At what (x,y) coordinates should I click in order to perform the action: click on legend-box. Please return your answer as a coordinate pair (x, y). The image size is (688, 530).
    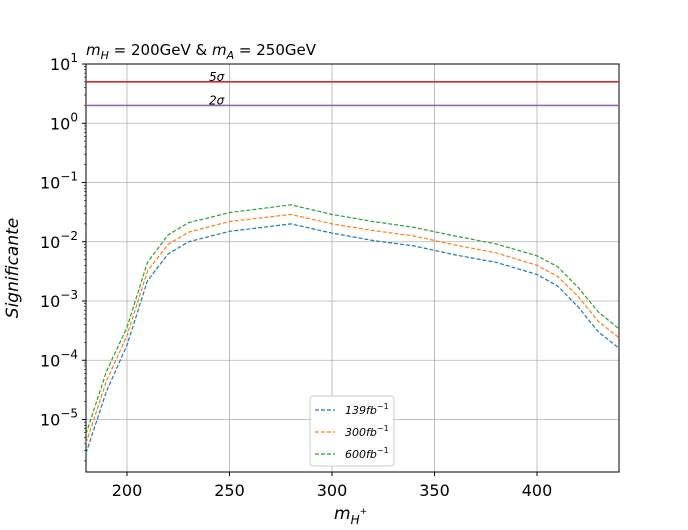
    Looking at the image, I should click on (352, 431).